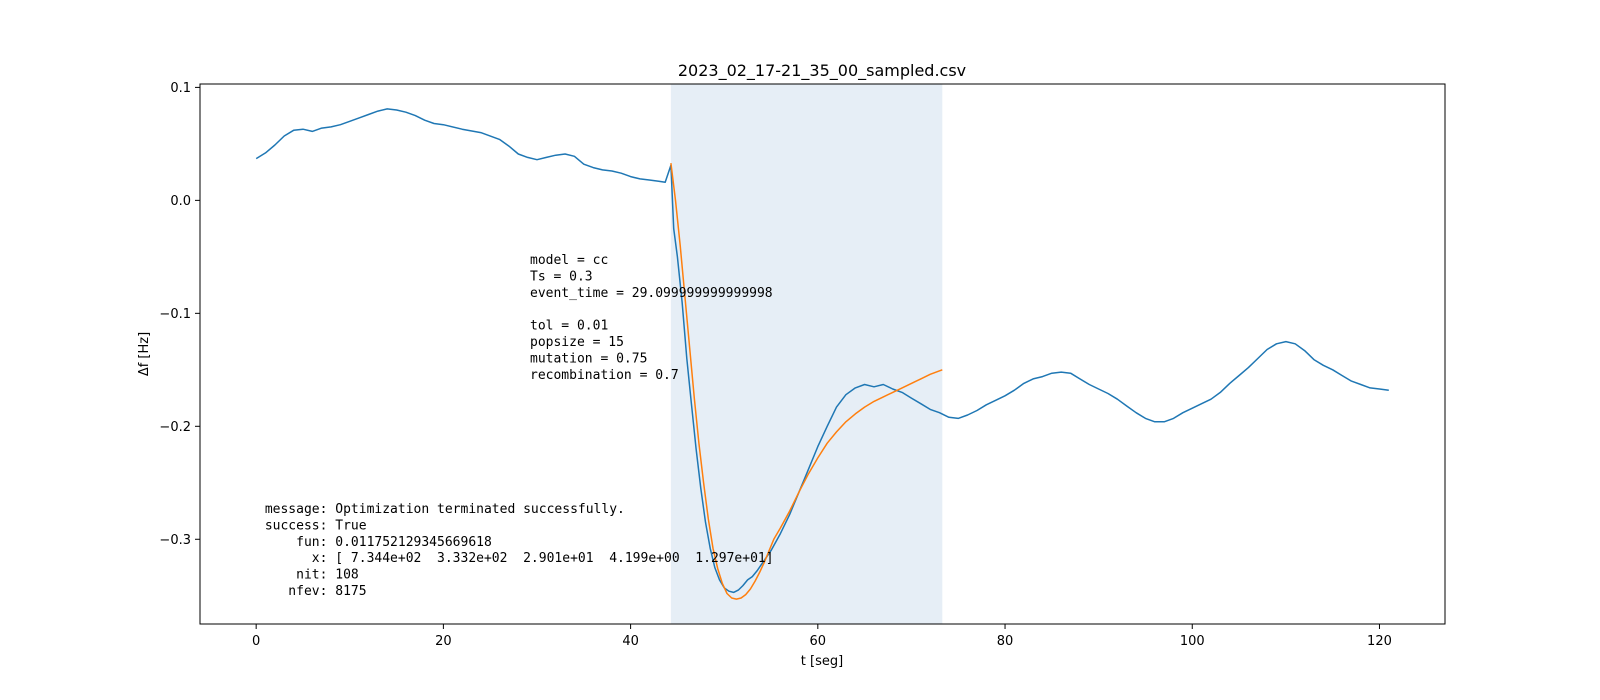 The height and width of the screenshot is (700, 1600). I want to click on result-line: nfev: 8175, so click(312, 591).